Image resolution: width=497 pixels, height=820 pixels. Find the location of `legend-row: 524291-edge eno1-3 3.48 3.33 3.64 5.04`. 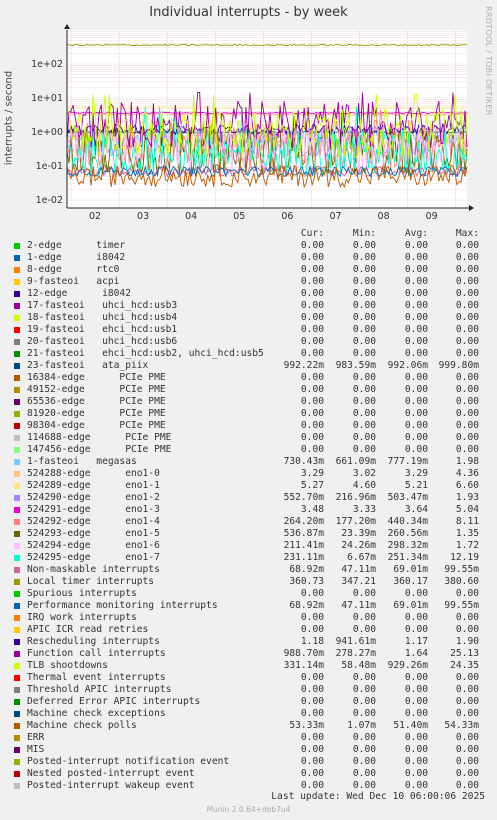

legend-row: 524291-edge eno1-3 3.48 3.33 3.64 5.04 is located at coordinates (252, 510).